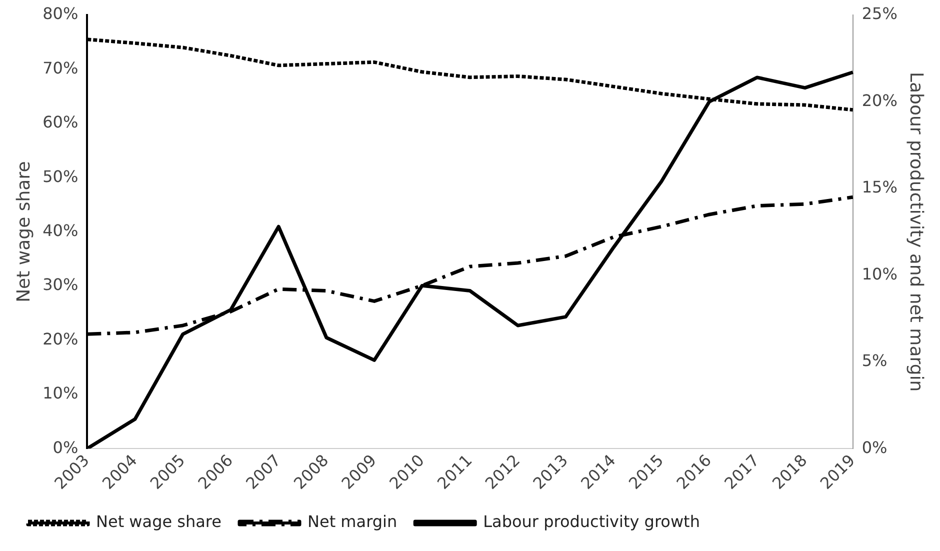 This screenshot has height=551, width=940. What do you see at coordinates (875, 447) in the screenshot?
I see `y2-tick-label: 0%` at bounding box center [875, 447].